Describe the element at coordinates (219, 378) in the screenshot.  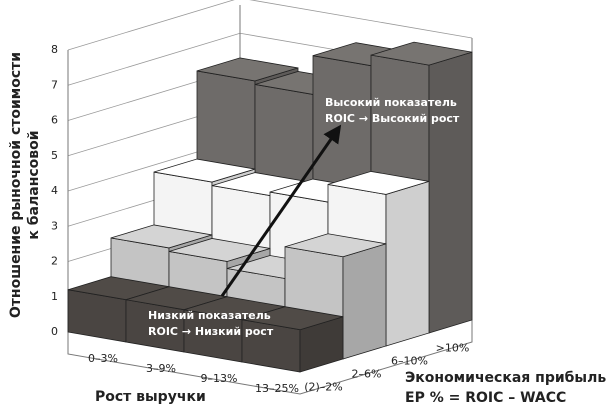
I see `x-tick-label: 9–13%` at that location.